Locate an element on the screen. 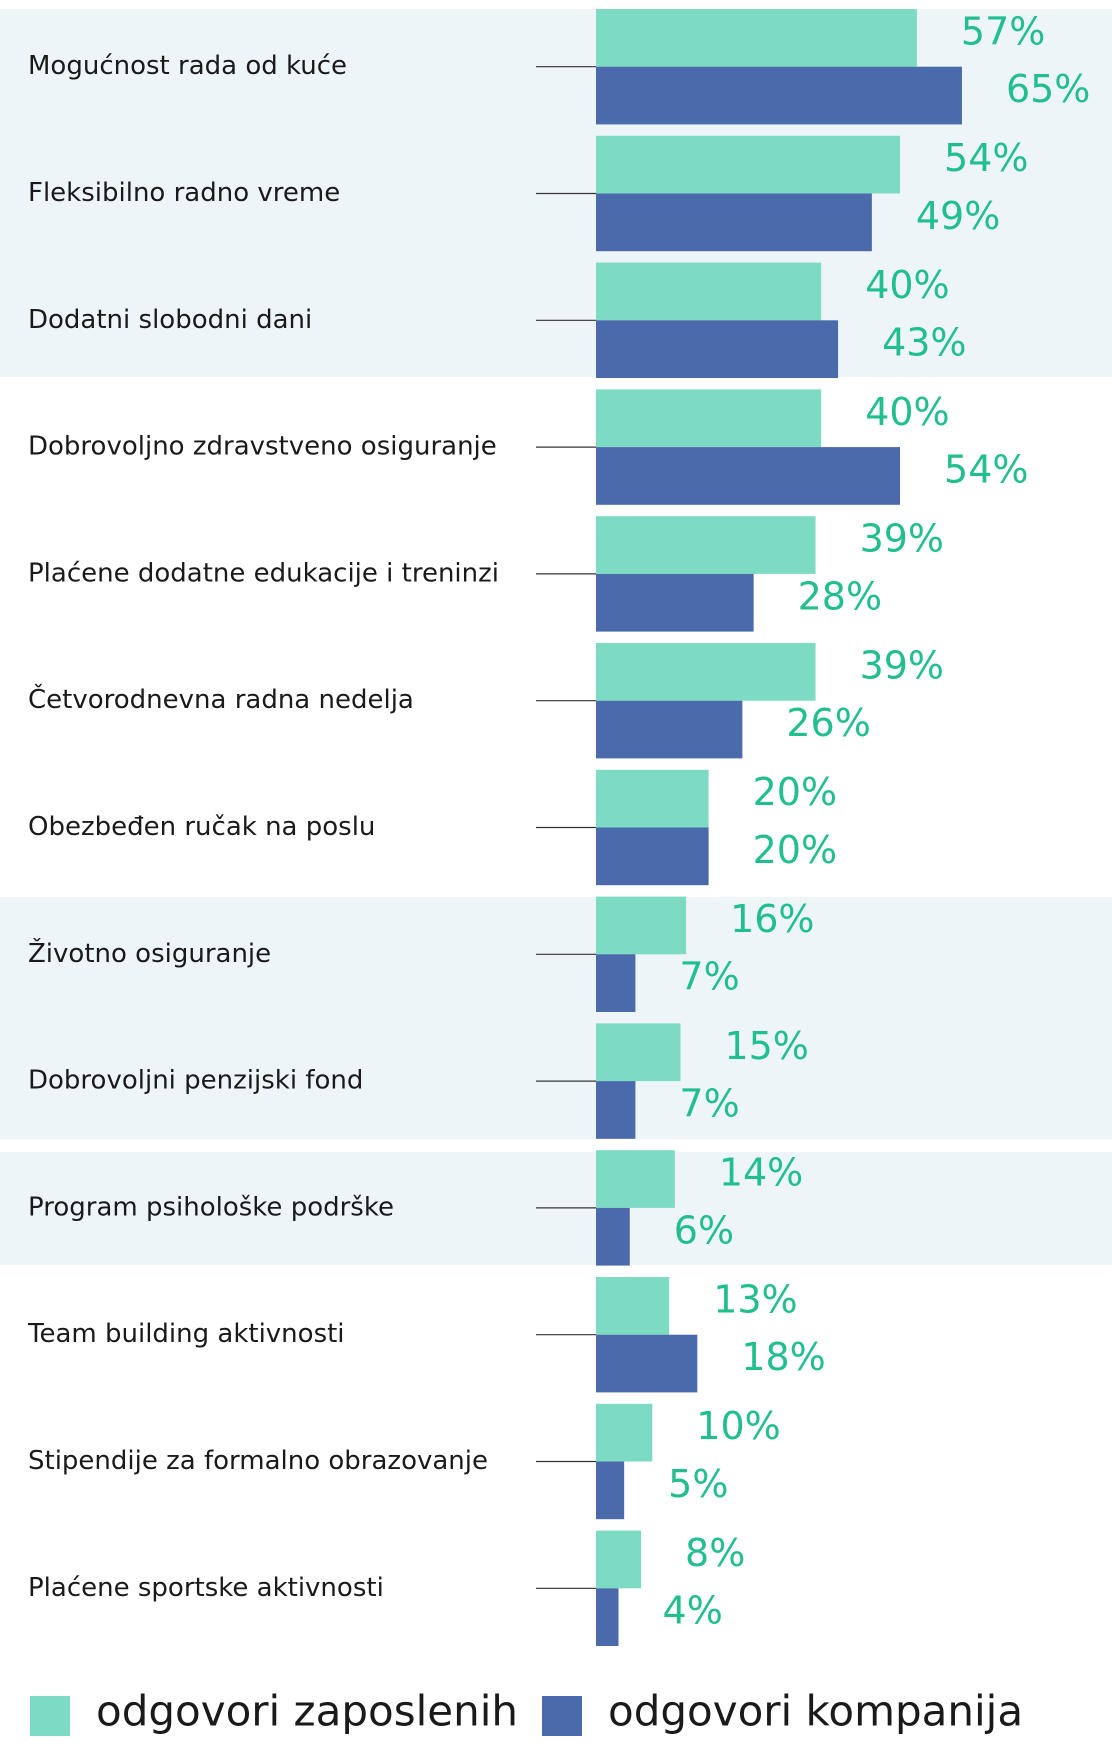 This screenshot has height=1744, width=1112. value-label: 28% is located at coordinates (840, 596).